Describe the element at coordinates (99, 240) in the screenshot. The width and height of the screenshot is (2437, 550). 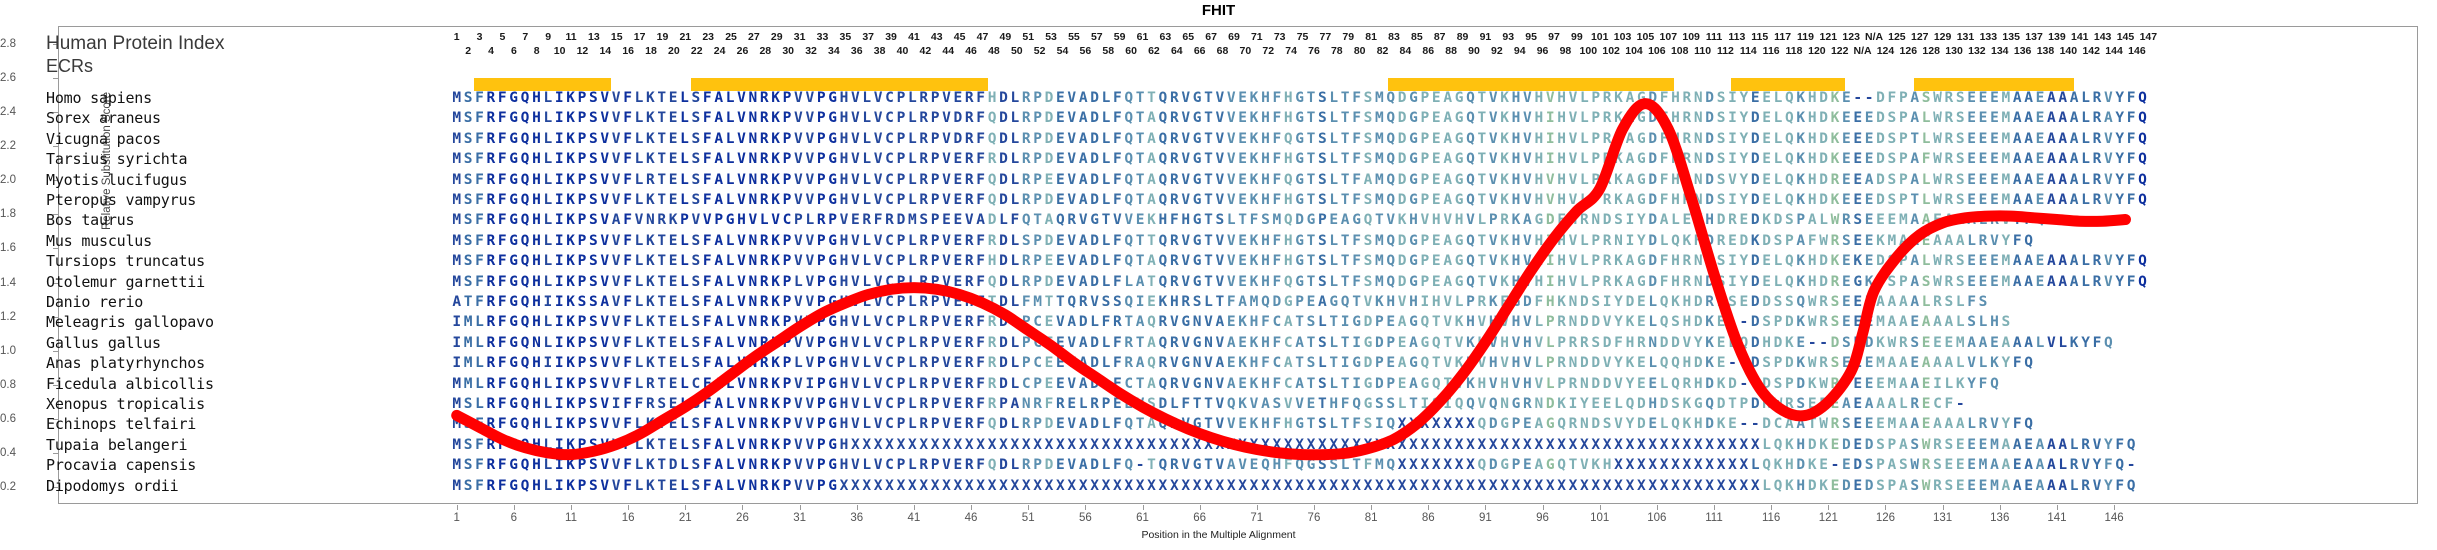
I see `species-label: Mus musculus` at that location.